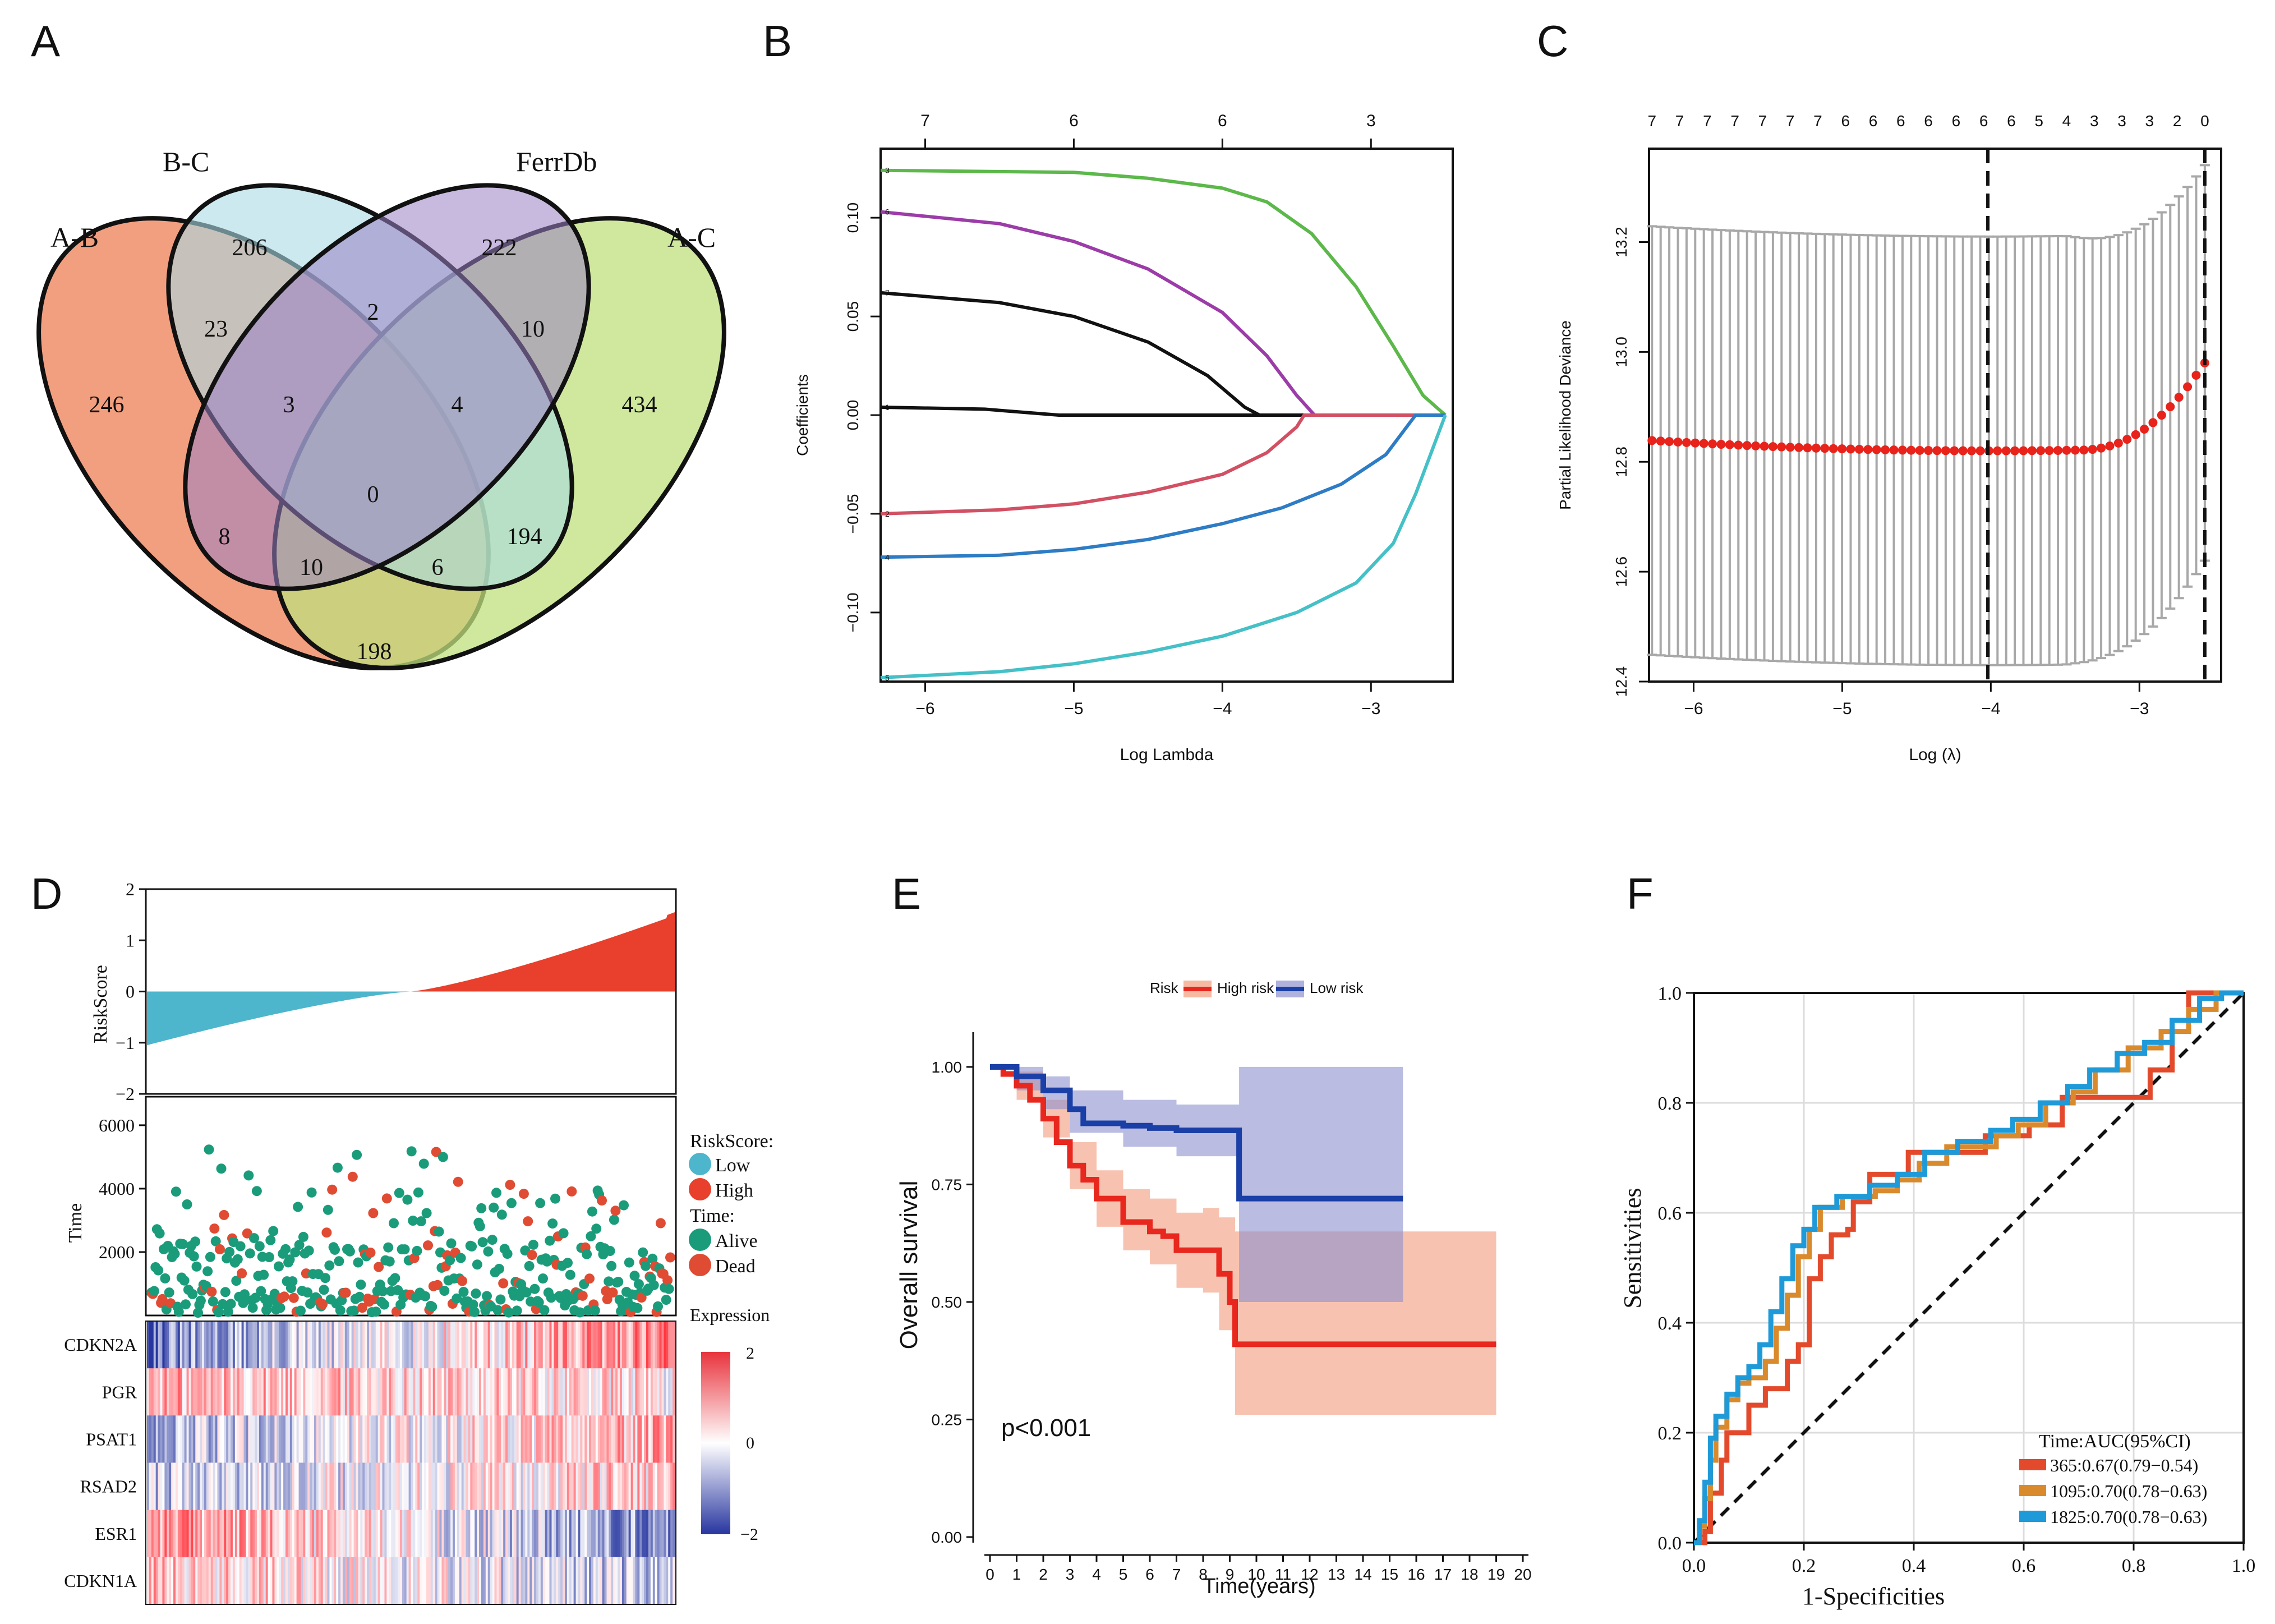 The height and width of the screenshot is (1624, 2275). What do you see at coordinates (2038, 121) in the screenshot?
I see `top-tick-label: 5` at bounding box center [2038, 121].